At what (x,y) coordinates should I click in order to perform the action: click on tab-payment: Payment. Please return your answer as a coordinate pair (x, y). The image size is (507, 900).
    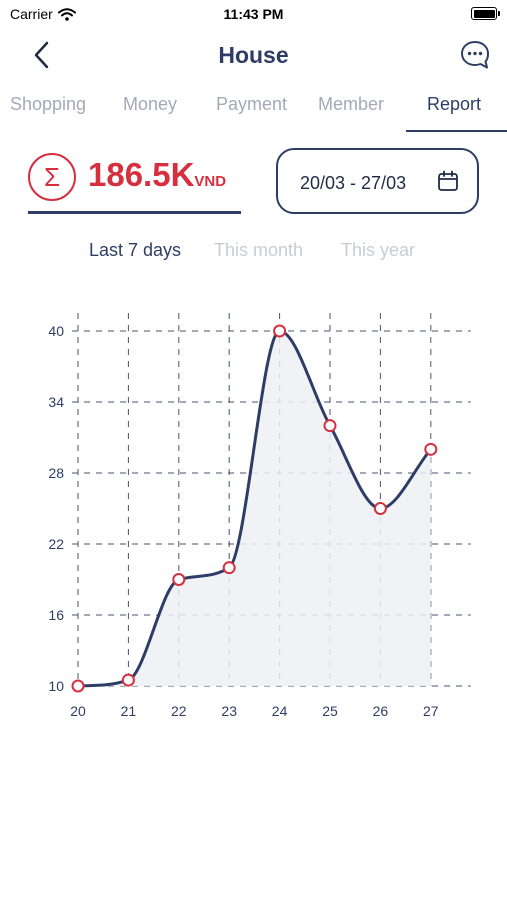
    Looking at the image, I should click on (252, 104).